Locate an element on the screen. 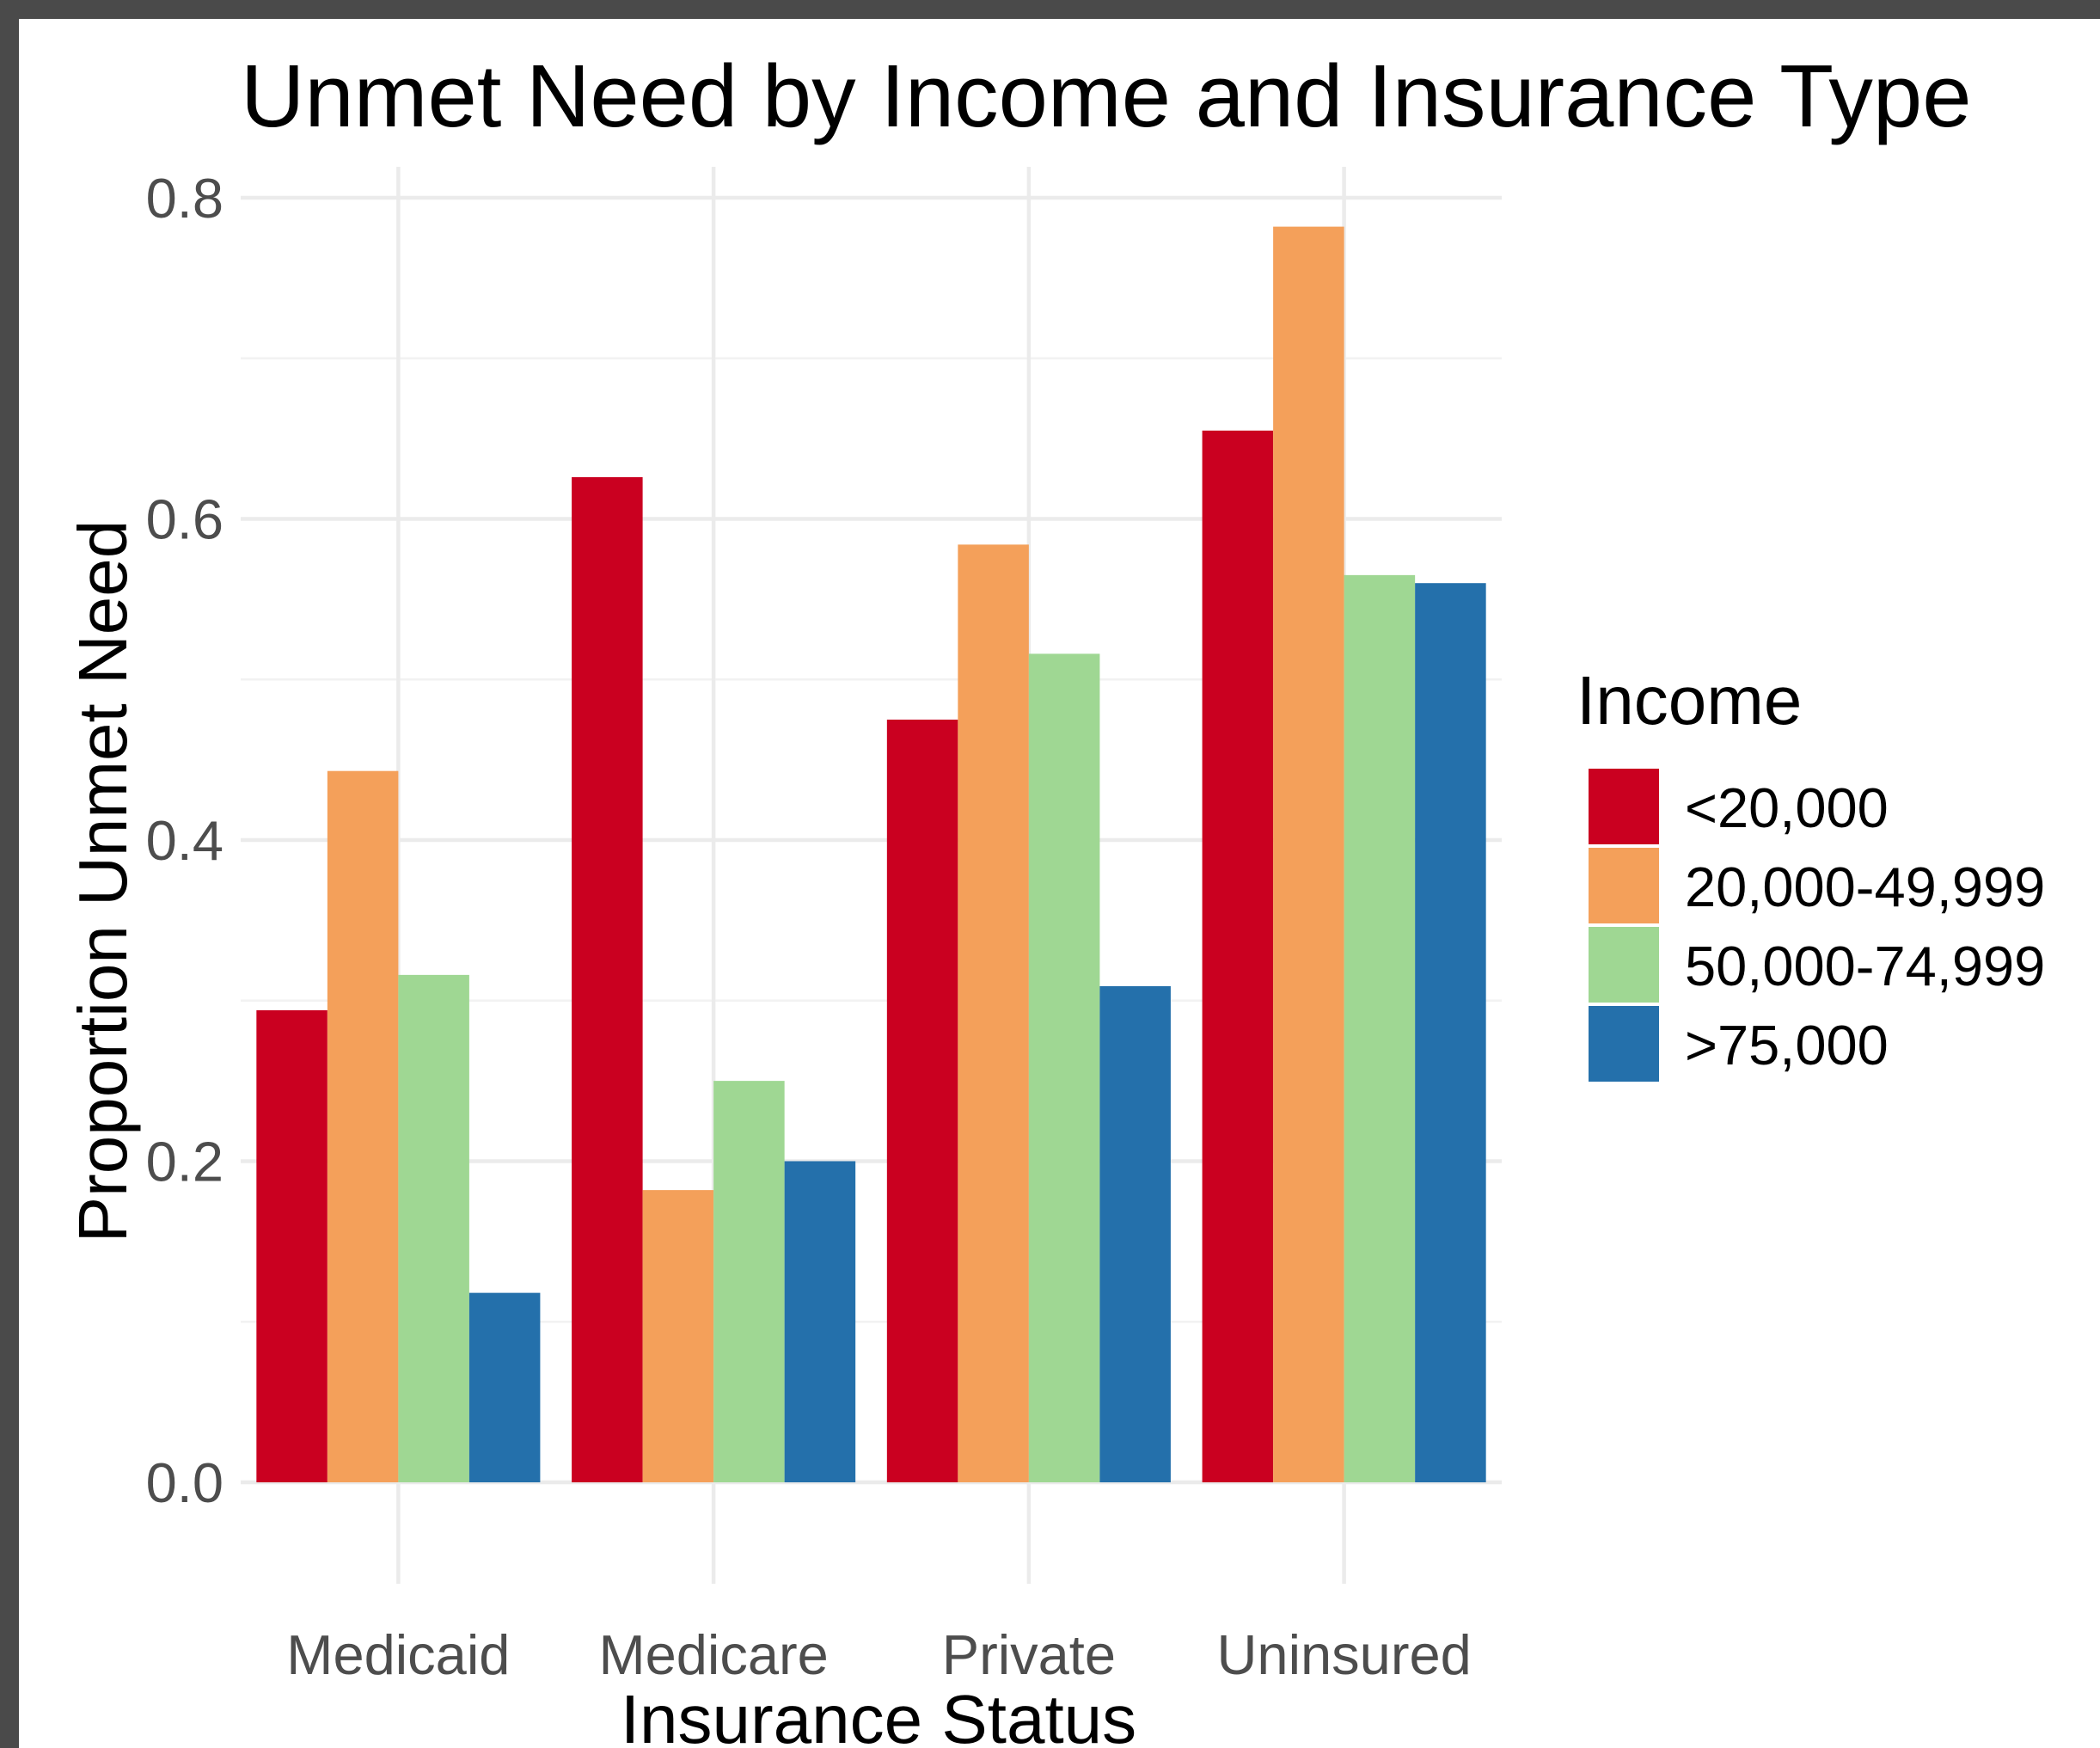  x-axis-title: Insurance Status is located at coordinates (878, 1714).